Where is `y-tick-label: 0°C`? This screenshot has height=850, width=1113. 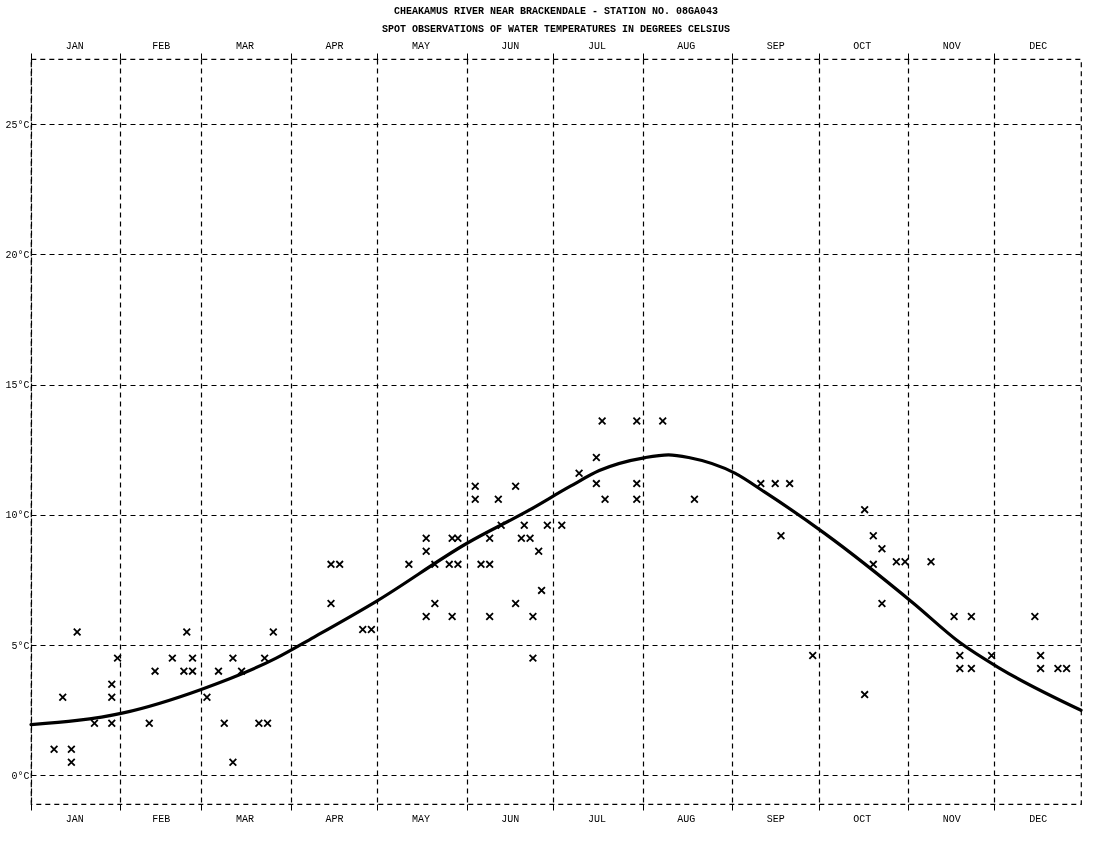
y-tick-label: 0°C is located at coordinates (20, 776).